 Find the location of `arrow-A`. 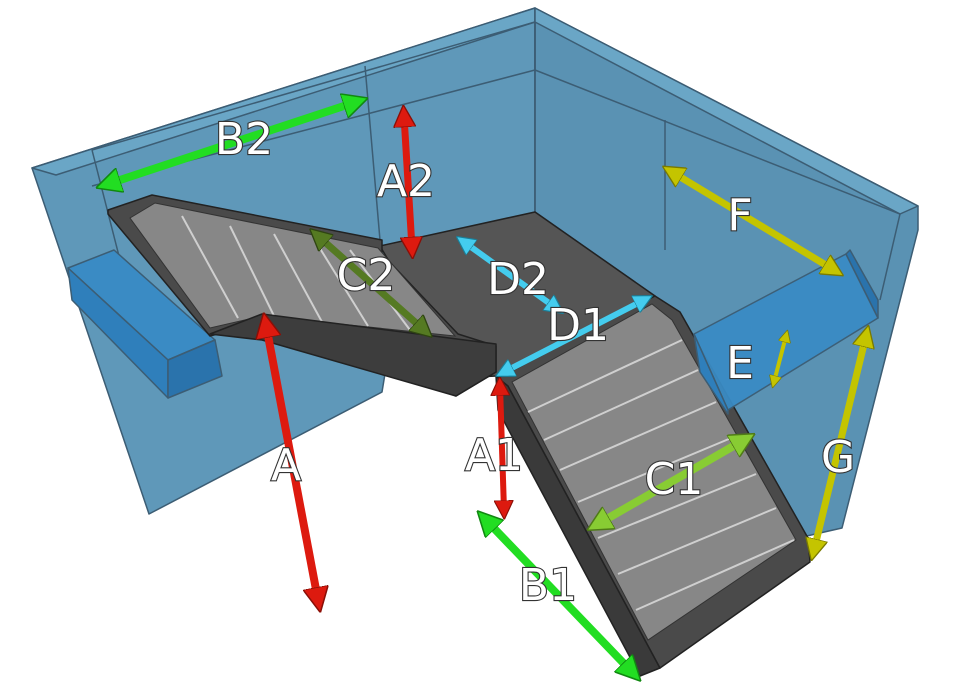

arrow-A is located at coordinates (292, 462).